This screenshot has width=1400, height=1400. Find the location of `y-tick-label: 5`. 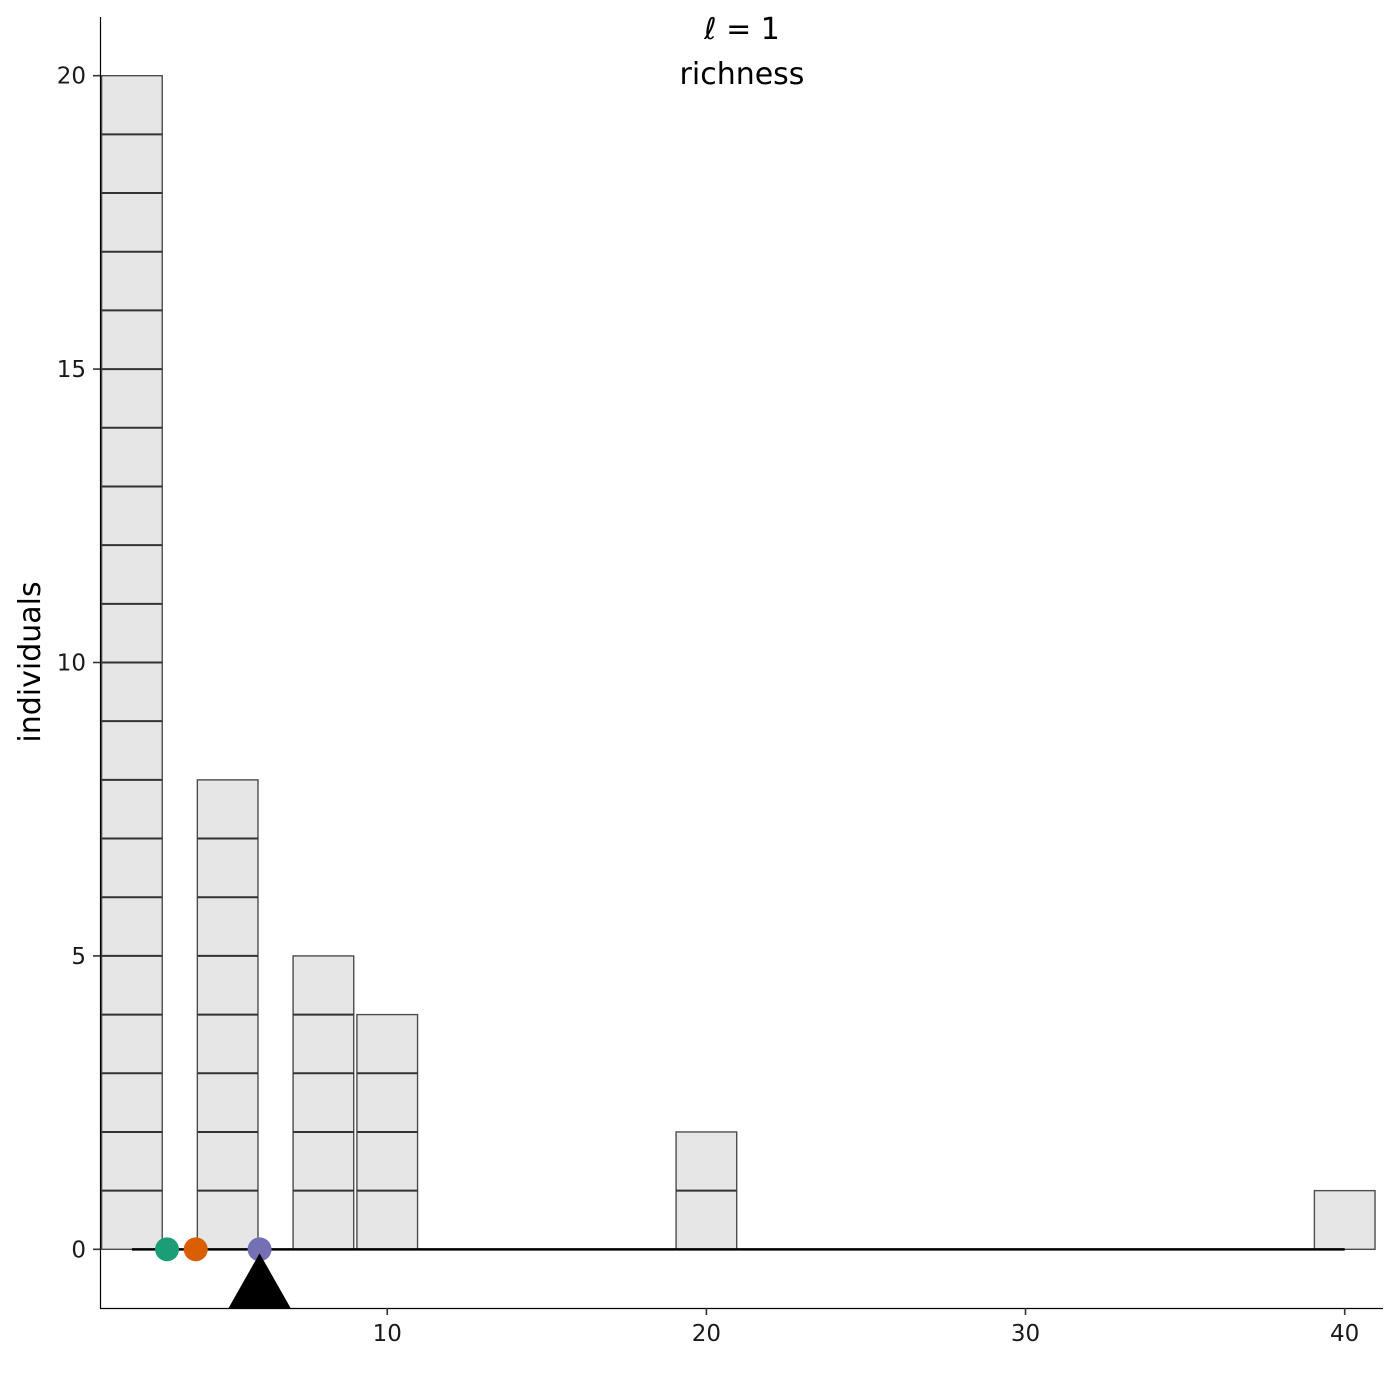

y-tick-label: 5 is located at coordinates (78, 957).